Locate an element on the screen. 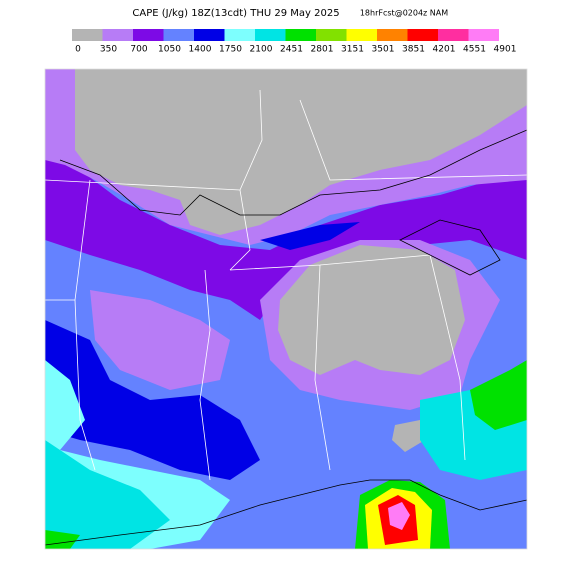  legend-label: 4201 is located at coordinates (444, 50).